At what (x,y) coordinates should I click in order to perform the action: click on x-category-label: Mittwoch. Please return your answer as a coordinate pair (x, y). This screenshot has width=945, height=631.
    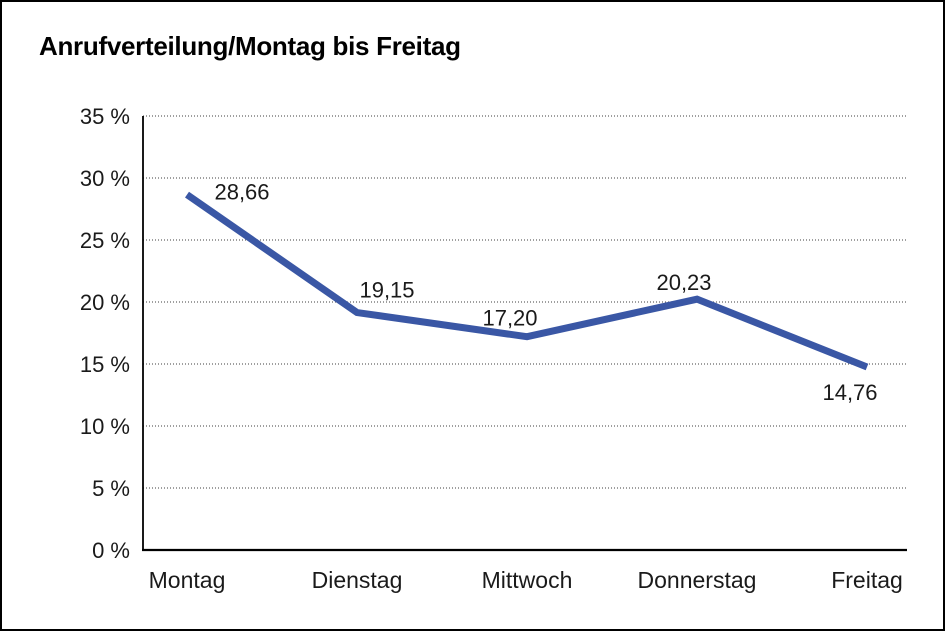
    Looking at the image, I should click on (527, 580).